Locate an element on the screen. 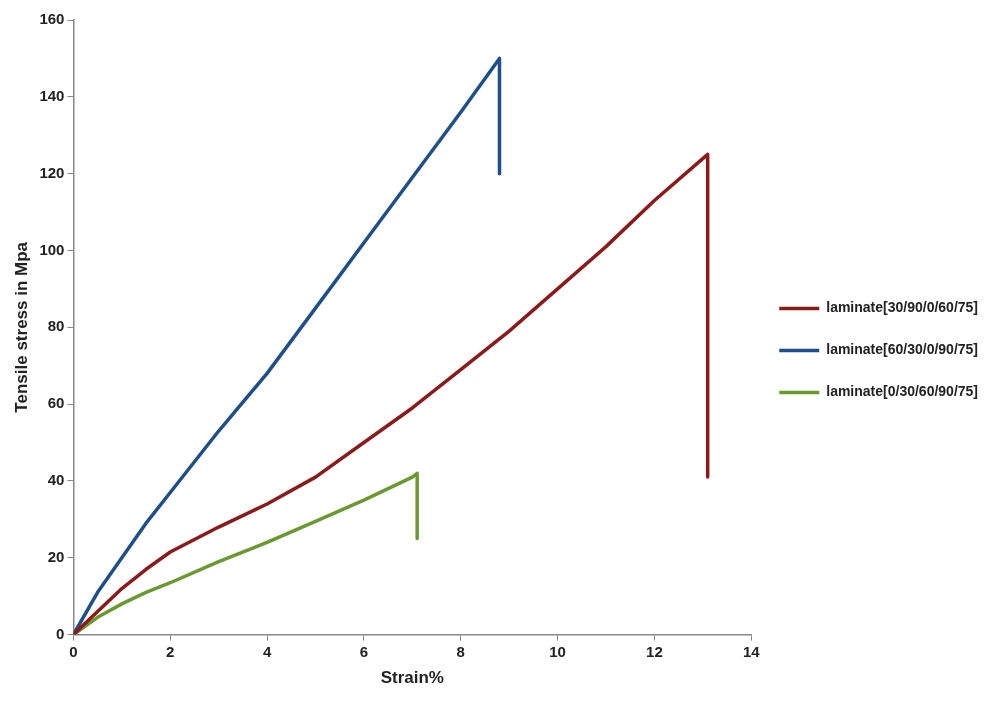 The height and width of the screenshot is (704, 1008). x-tick-label: 0 is located at coordinates (73, 651).